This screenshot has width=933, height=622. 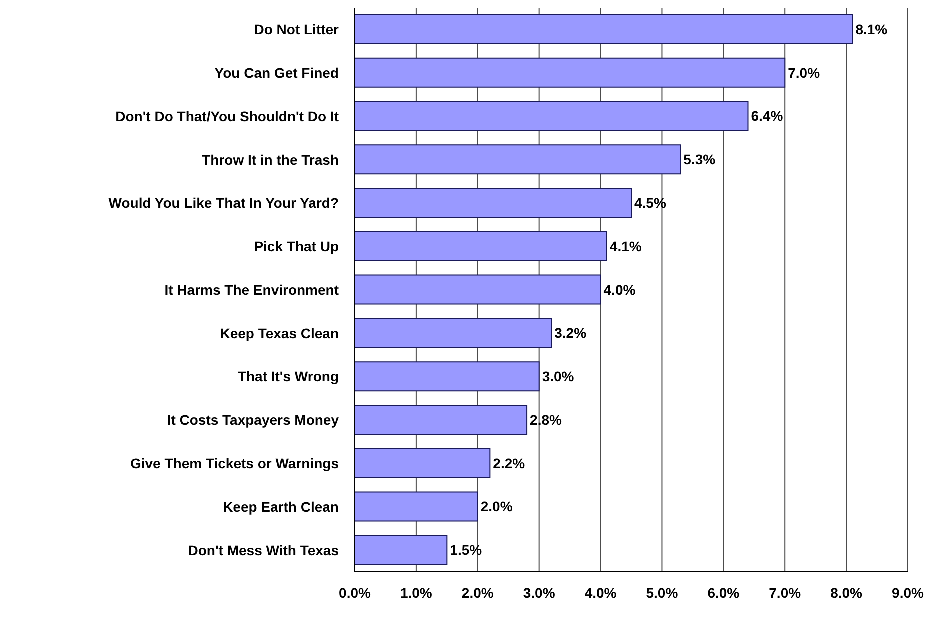 What do you see at coordinates (478, 592) in the screenshot?
I see `x-tick-label: 2.0%` at bounding box center [478, 592].